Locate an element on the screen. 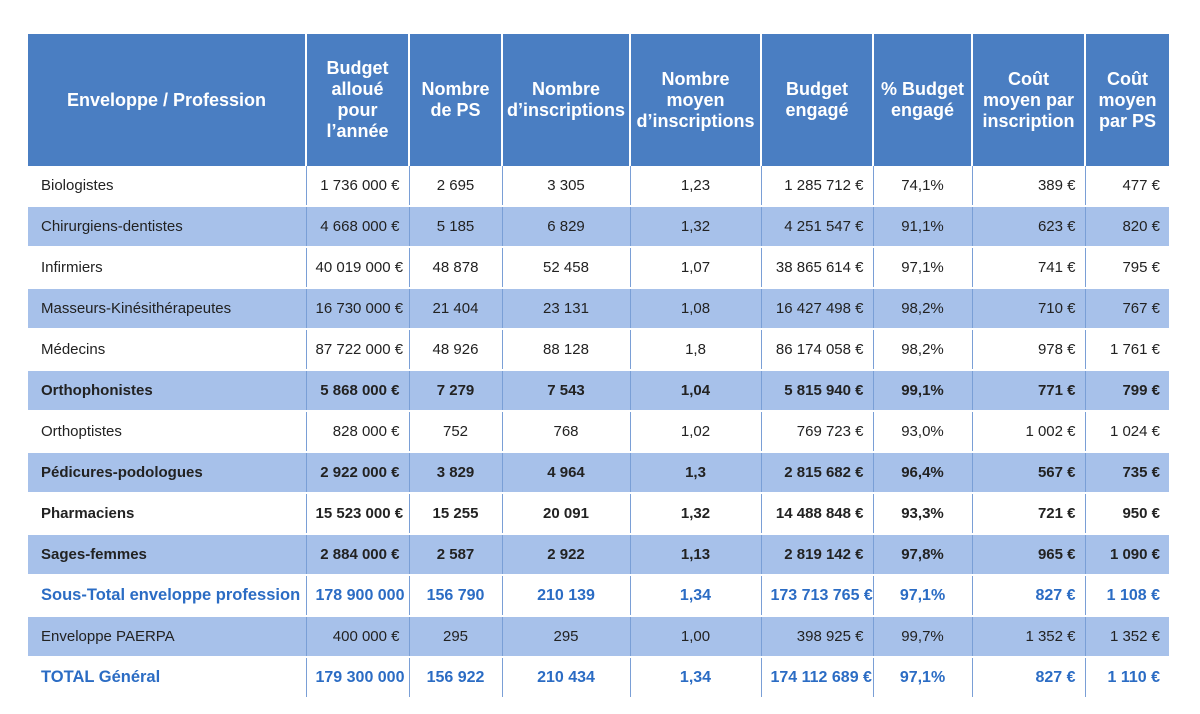 This screenshot has width=1200, height=714. budget-alloue-cell: 400 000 € is located at coordinates (358, 637).